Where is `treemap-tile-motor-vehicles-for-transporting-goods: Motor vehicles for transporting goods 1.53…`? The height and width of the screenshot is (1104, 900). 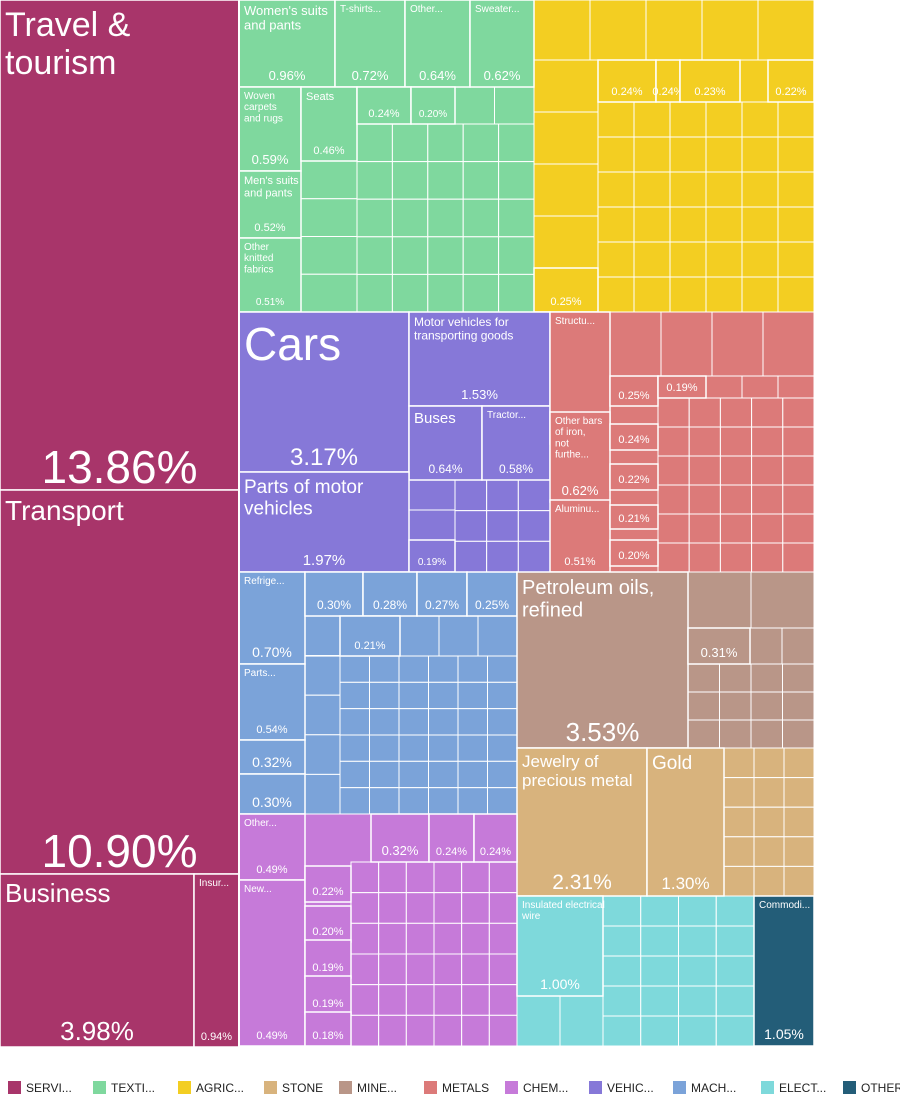
treemap-tile-motor-vehicles-for-transporting-goods: Motor vehicles for transporting goods 1.53… is located at coordinates (479, 359).